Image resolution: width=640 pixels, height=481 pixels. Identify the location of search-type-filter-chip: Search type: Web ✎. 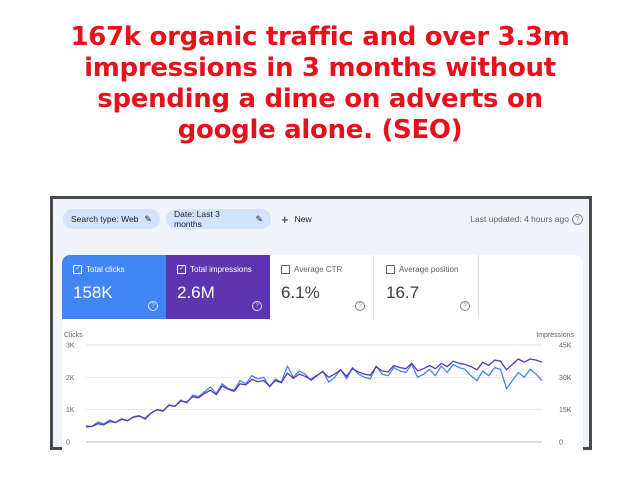
(111, 219).